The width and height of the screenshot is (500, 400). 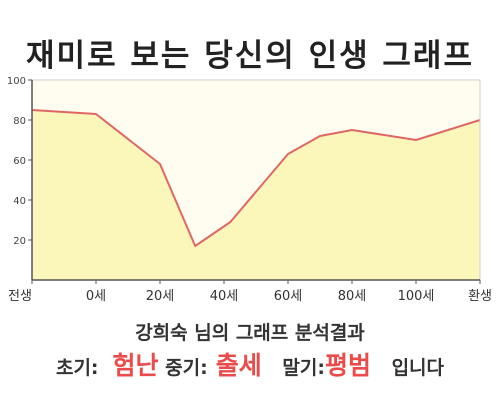 I want to click on early-label: 초기:, so click(x=77, y=368).